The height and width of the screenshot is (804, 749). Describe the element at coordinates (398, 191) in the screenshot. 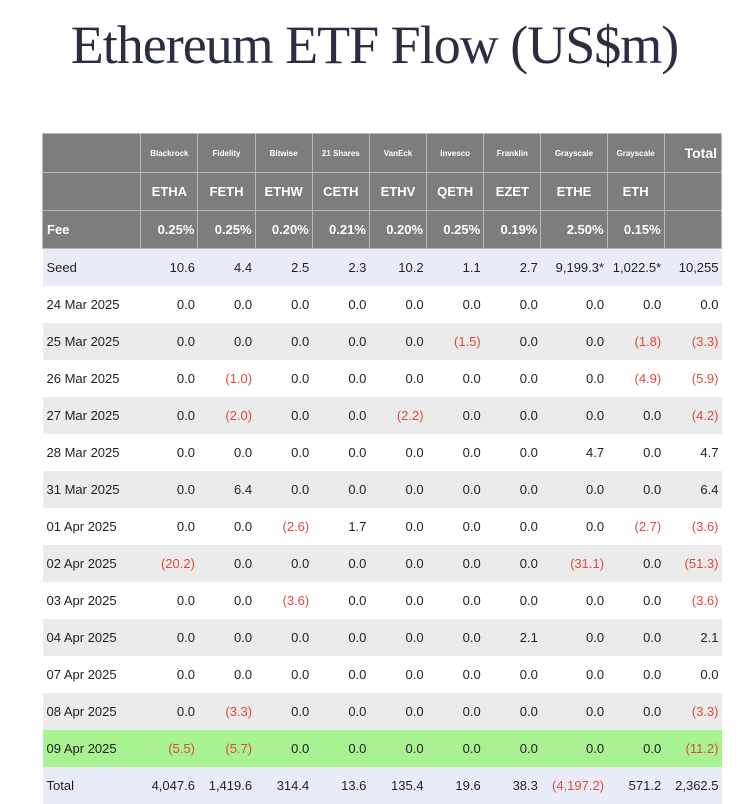

I see `ticker-header: ETHV` at that location.